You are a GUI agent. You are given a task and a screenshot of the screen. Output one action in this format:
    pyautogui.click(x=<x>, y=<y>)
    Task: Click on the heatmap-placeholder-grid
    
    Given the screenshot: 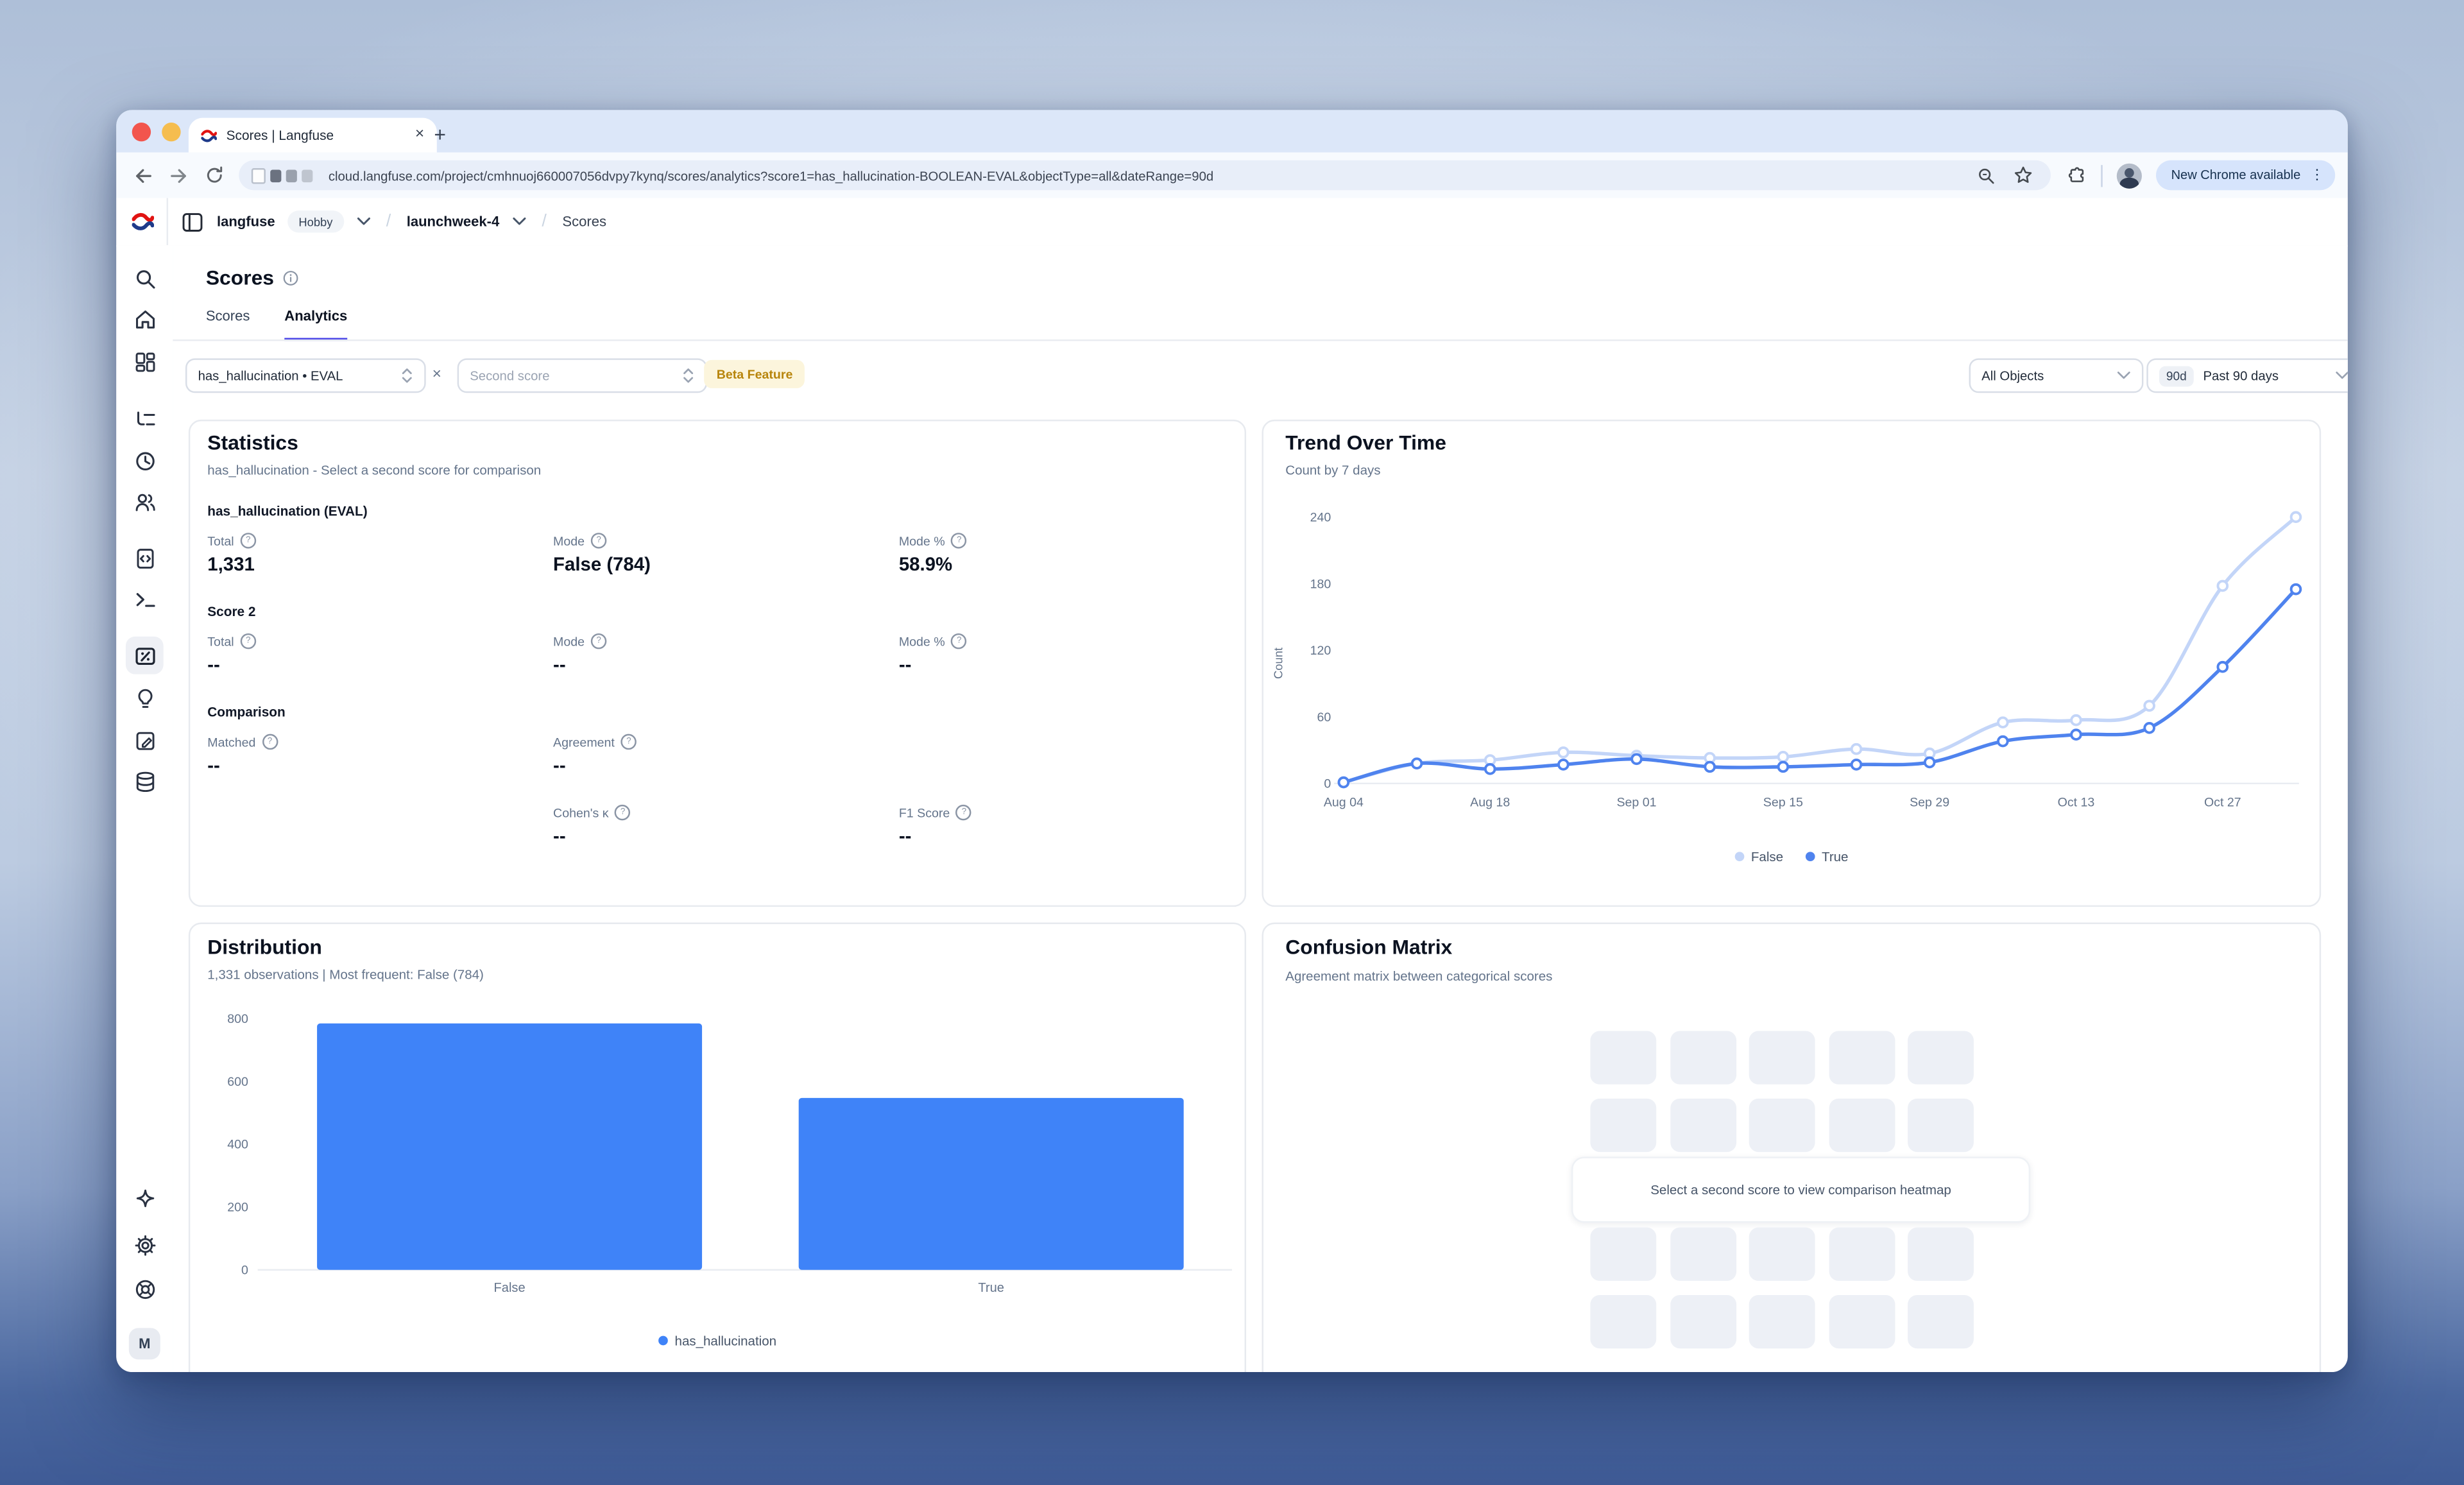 What is the action you would take?
    pyautogui.click(x=1782, y=1091)
    